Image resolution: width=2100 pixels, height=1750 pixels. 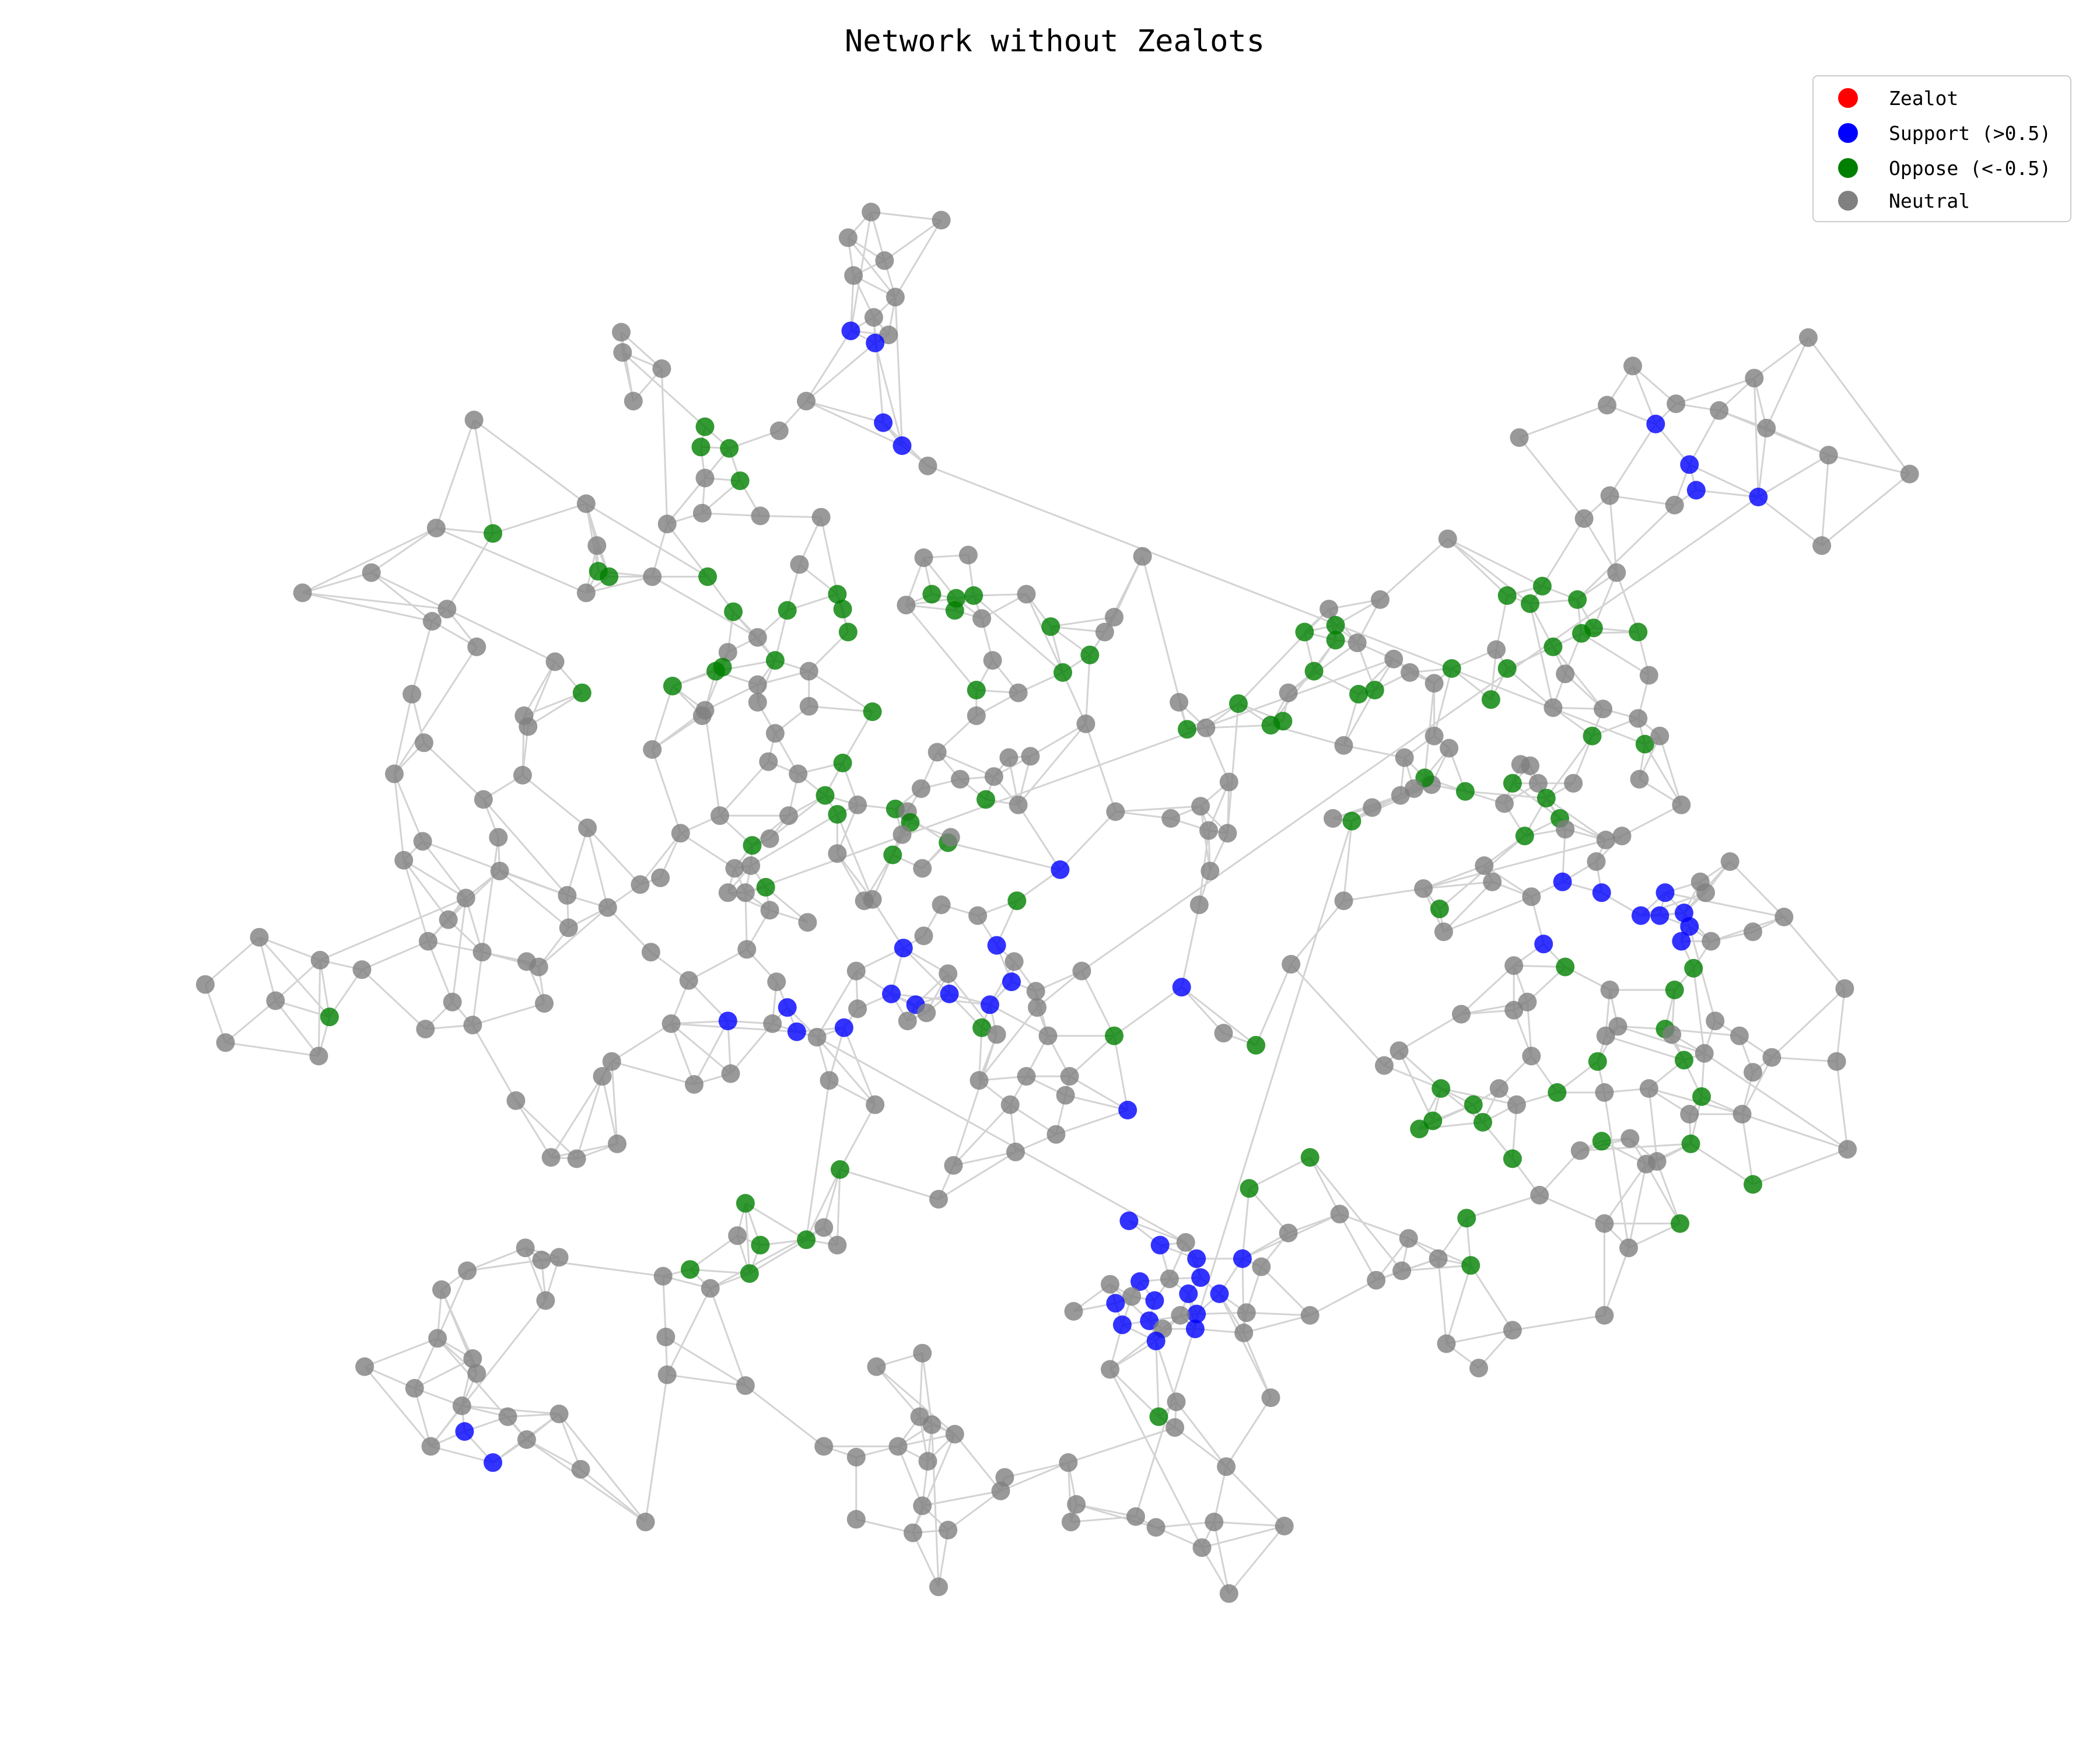 I want to click on legend-label-support: Support (>0.5), so click(x=1970, y=133).